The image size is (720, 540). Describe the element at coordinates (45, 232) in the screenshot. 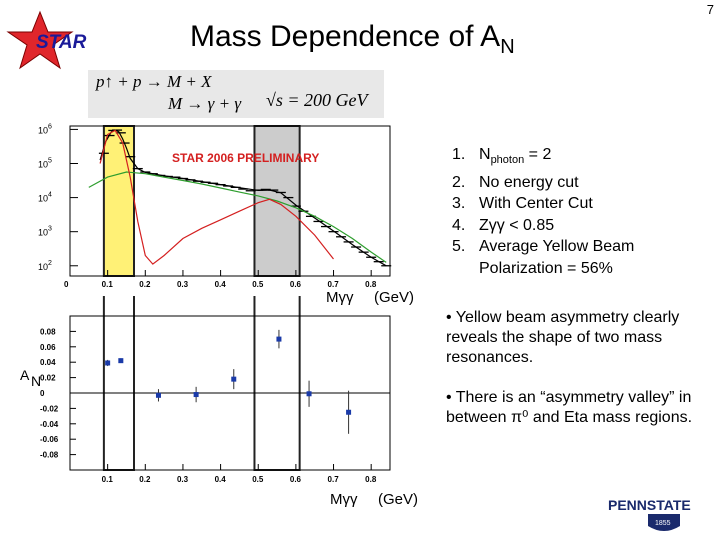

I see `y-tick-label: 10³` at that location.